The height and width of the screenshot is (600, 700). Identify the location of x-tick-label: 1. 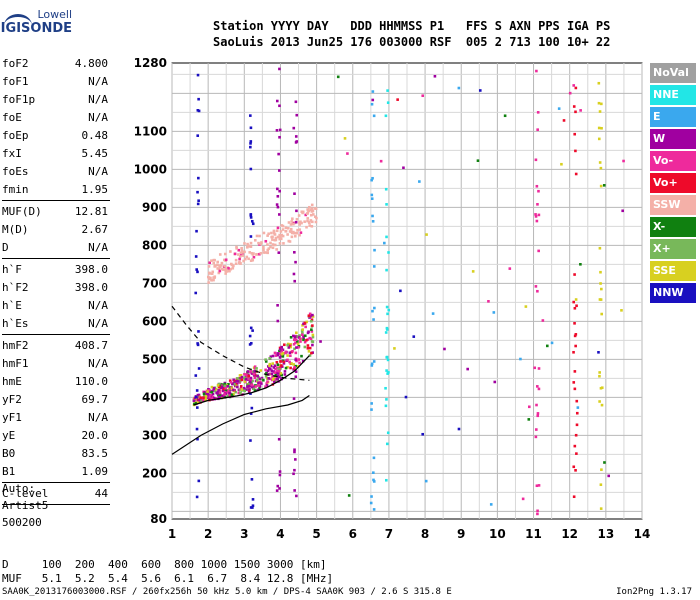
(172, 534).